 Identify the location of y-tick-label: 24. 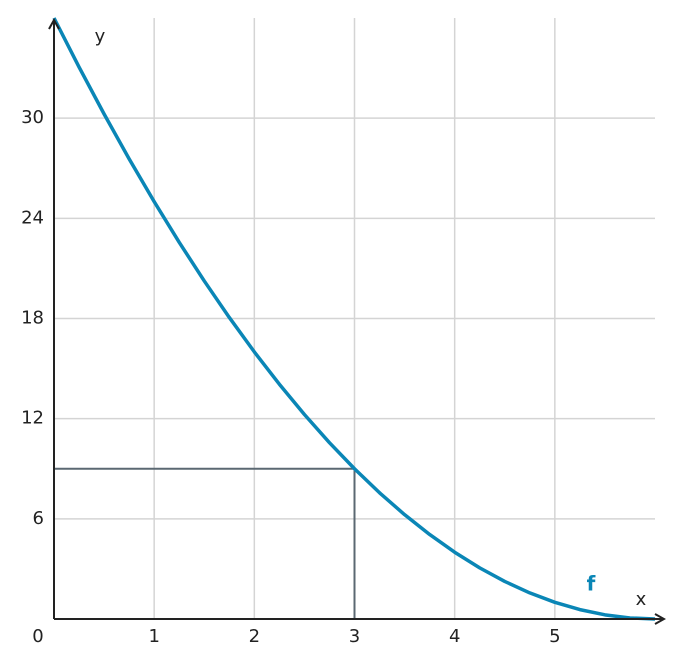
(32, 217).